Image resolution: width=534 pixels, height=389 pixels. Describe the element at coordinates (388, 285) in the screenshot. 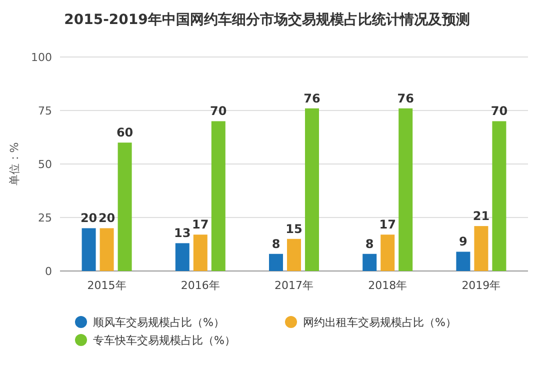

I see `x-tick-label: 2018年` at that location.